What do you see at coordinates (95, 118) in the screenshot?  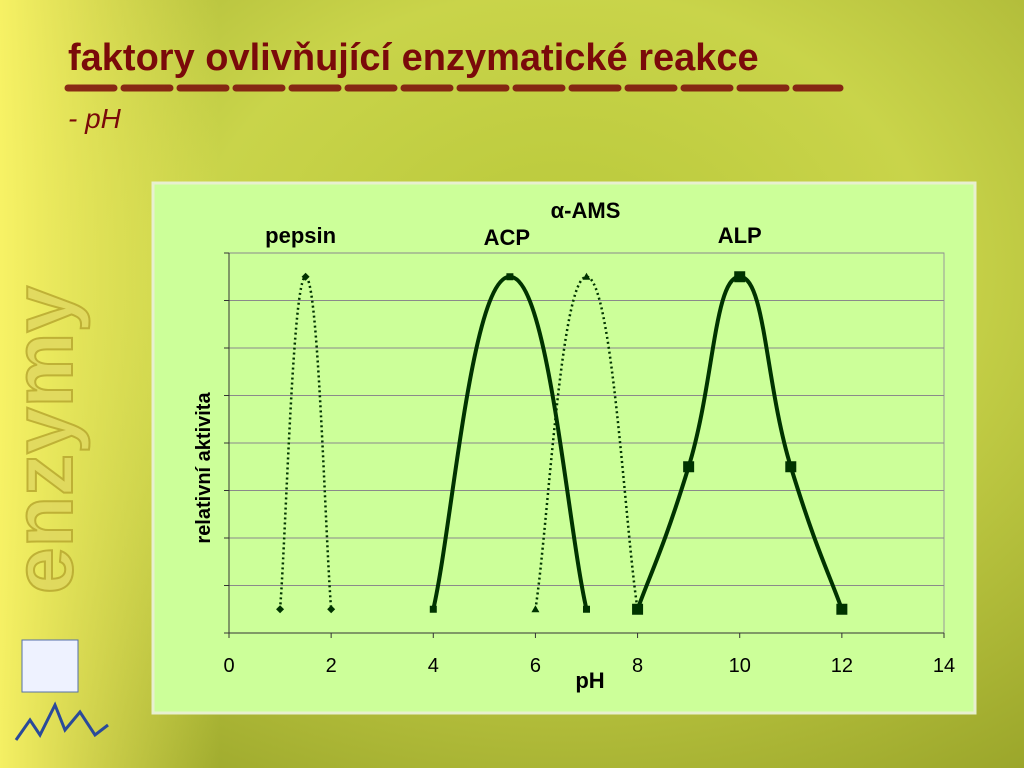 I see `slide-subtitle: - pH` at bounding box center [95, 118].